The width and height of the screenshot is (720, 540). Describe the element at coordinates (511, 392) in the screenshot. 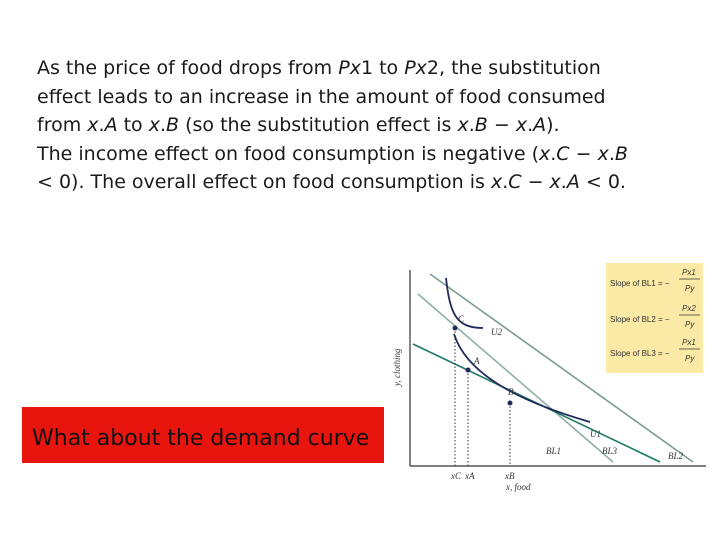

I see `label-point-b: B` at that location.